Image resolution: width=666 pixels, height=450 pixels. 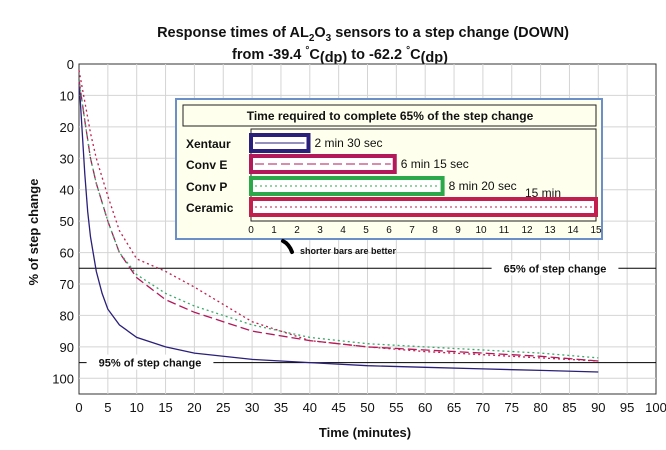 What do you see at coordinates (310, 407) in the screenshot?
I see `x-tick-label: 40` at bounding box center [310, 407].